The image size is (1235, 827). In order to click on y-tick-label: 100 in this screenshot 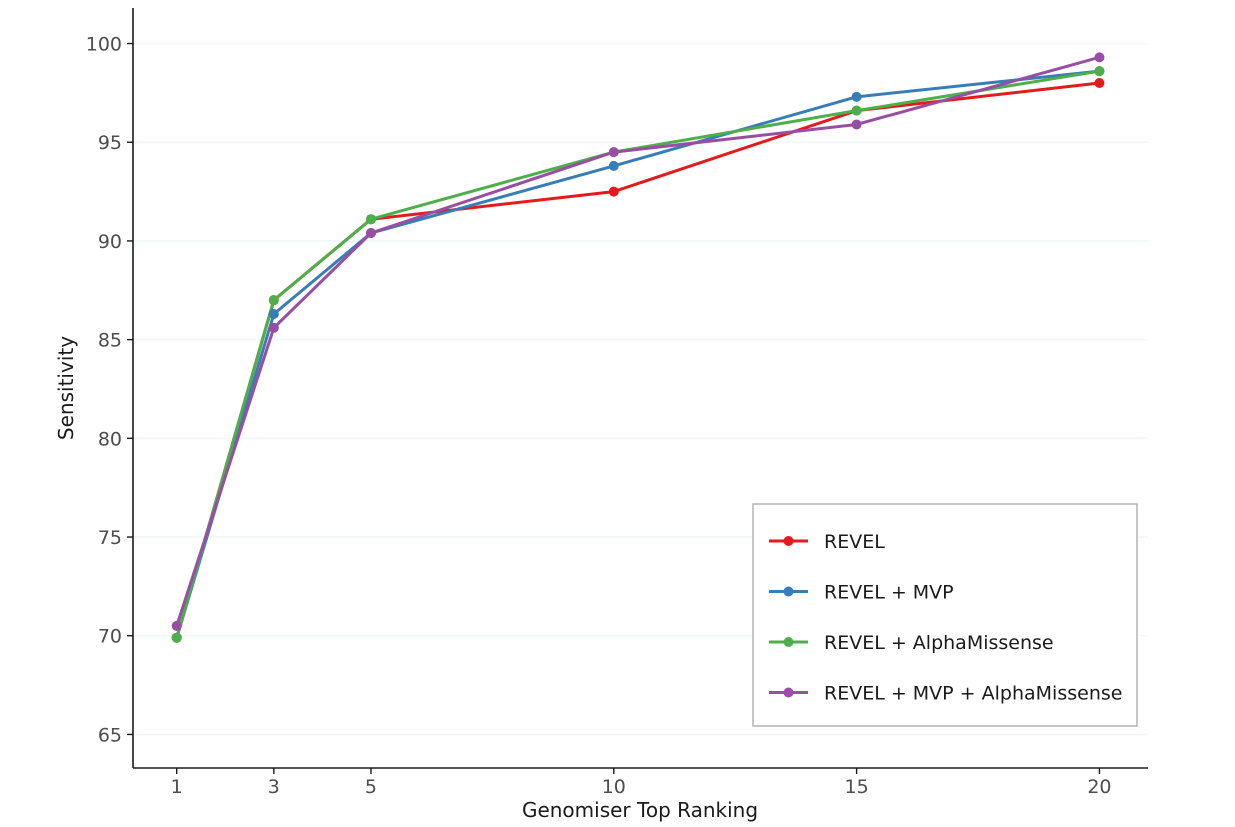, I will do `click(104, 45)`.